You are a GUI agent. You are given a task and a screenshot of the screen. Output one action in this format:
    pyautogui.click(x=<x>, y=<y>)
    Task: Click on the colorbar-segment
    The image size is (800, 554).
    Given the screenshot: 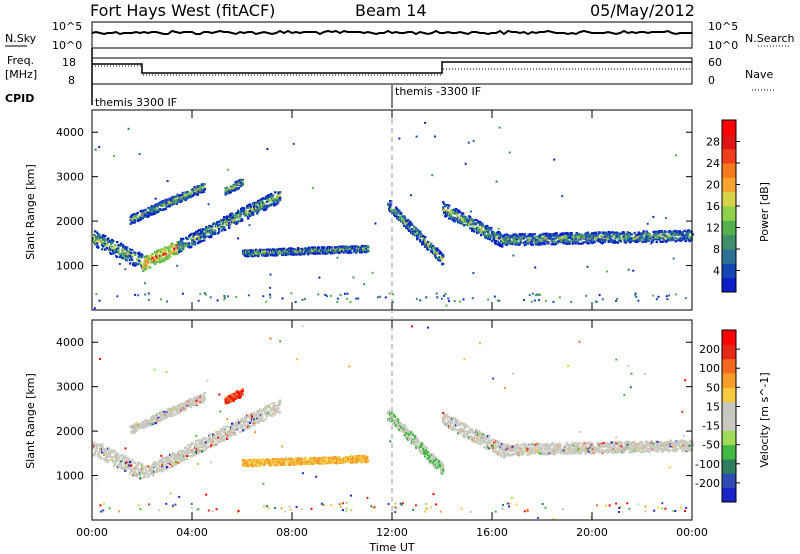 What is the action you would take?
    pyautogui.click(x=729, y=156)
    